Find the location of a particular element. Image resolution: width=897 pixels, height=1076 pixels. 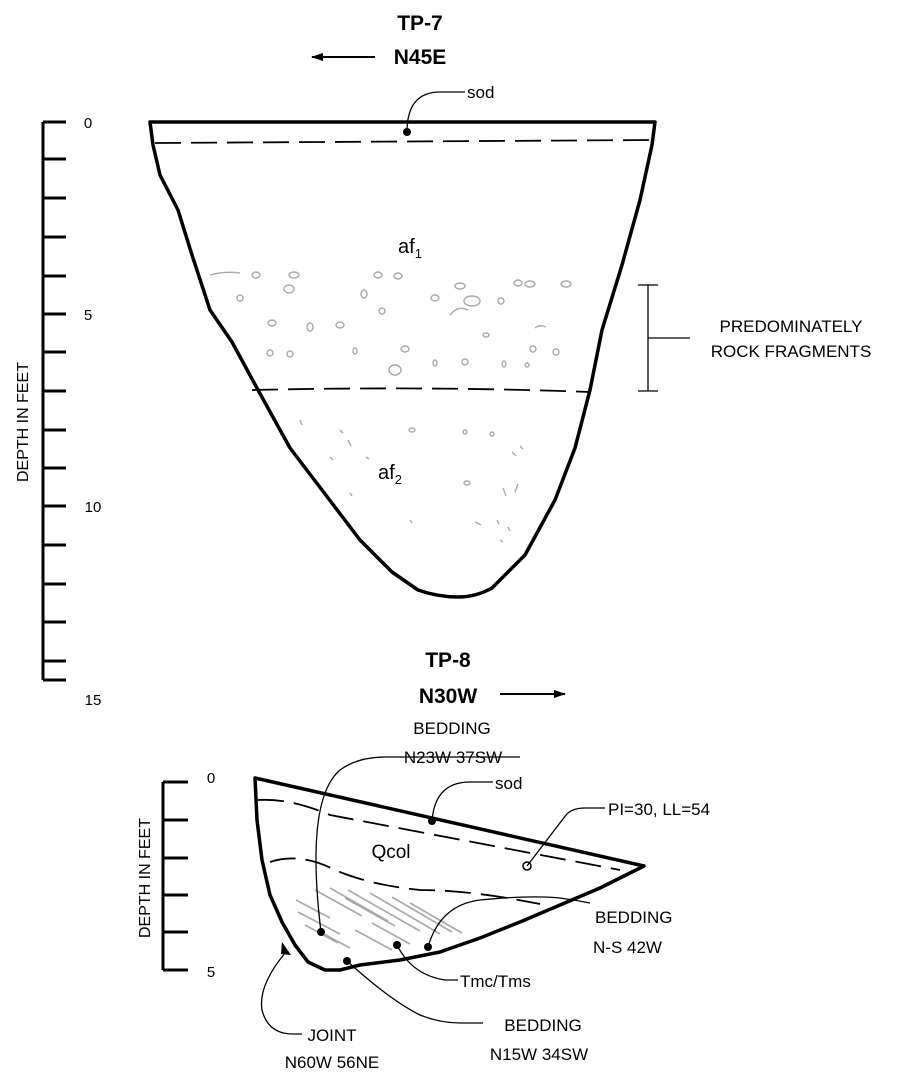

tp7-sod-contact is located at coordinates (405, 141).